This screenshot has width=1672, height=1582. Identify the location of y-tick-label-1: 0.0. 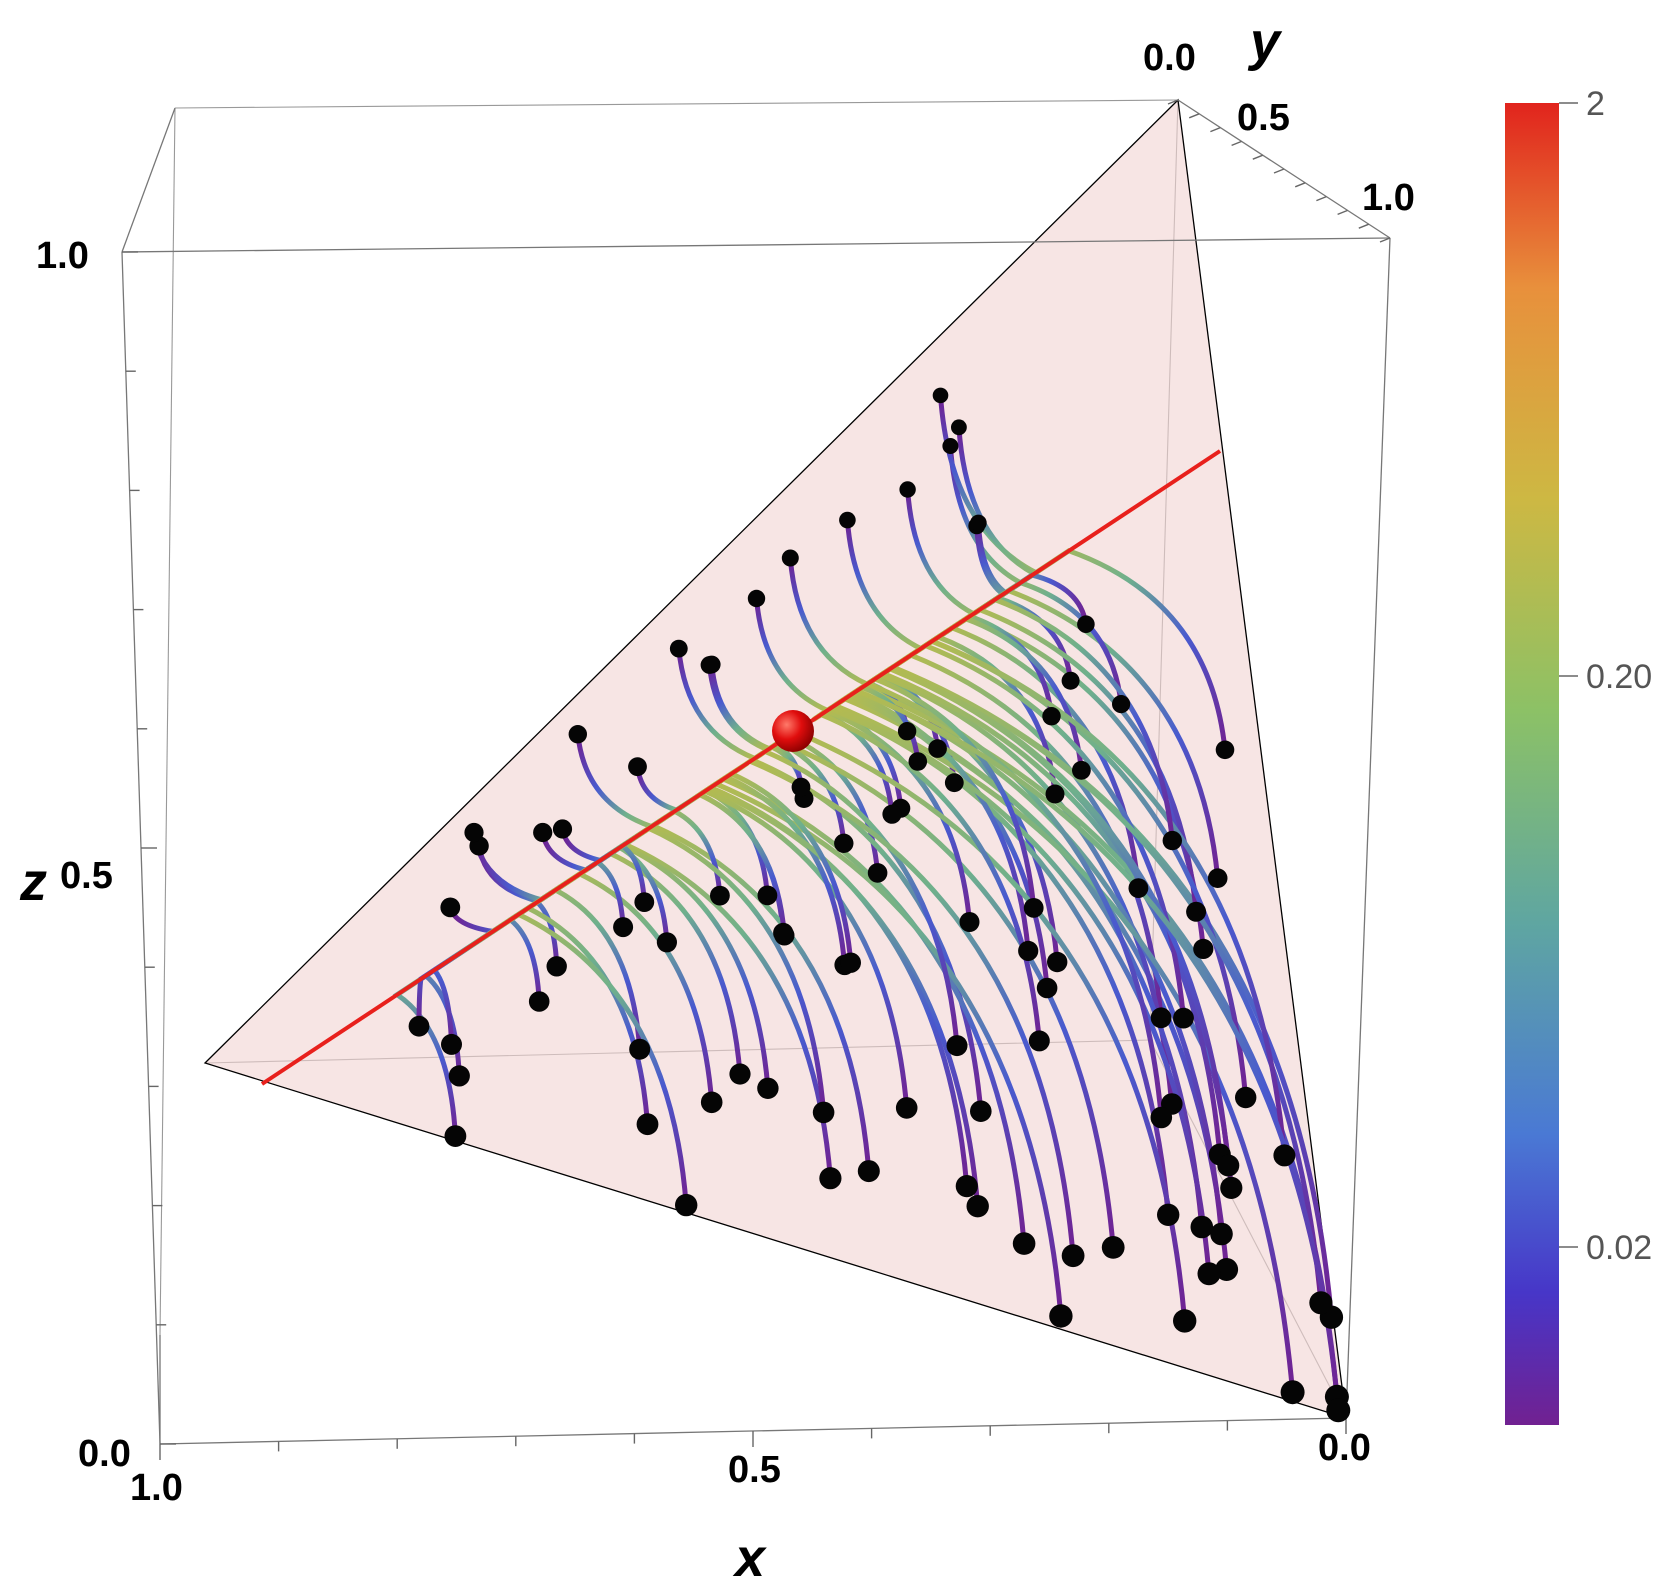
(1169, 58).